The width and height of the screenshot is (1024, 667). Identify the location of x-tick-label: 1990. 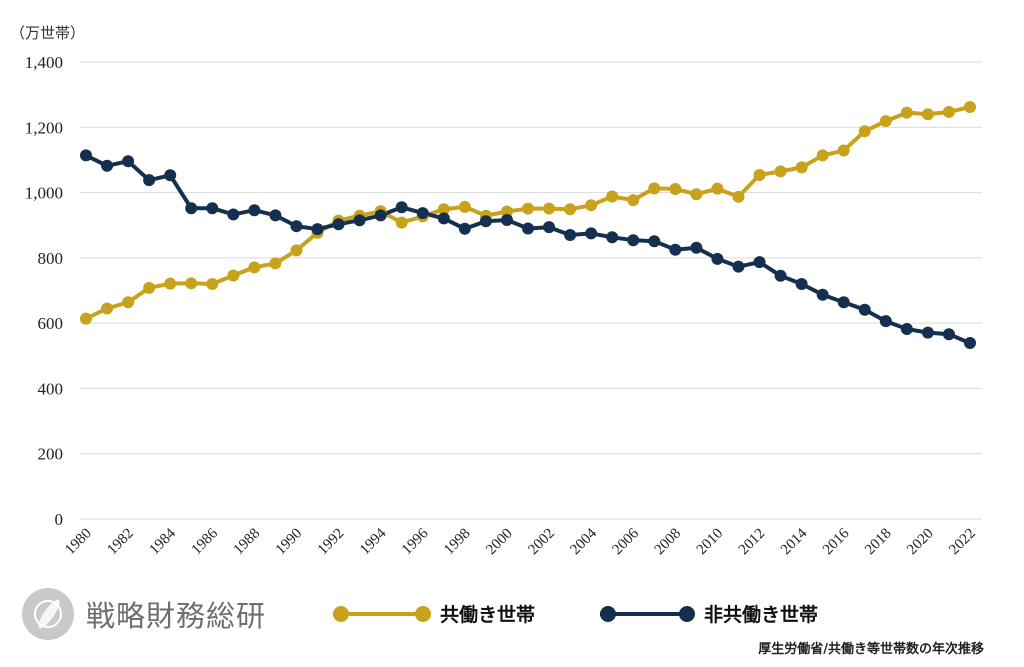
(289, 542).